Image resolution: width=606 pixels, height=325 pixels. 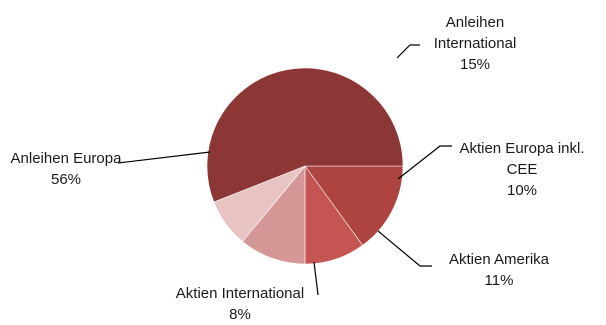 I want to click on leader-line-anleihen-international, so click(x=408, y=51).